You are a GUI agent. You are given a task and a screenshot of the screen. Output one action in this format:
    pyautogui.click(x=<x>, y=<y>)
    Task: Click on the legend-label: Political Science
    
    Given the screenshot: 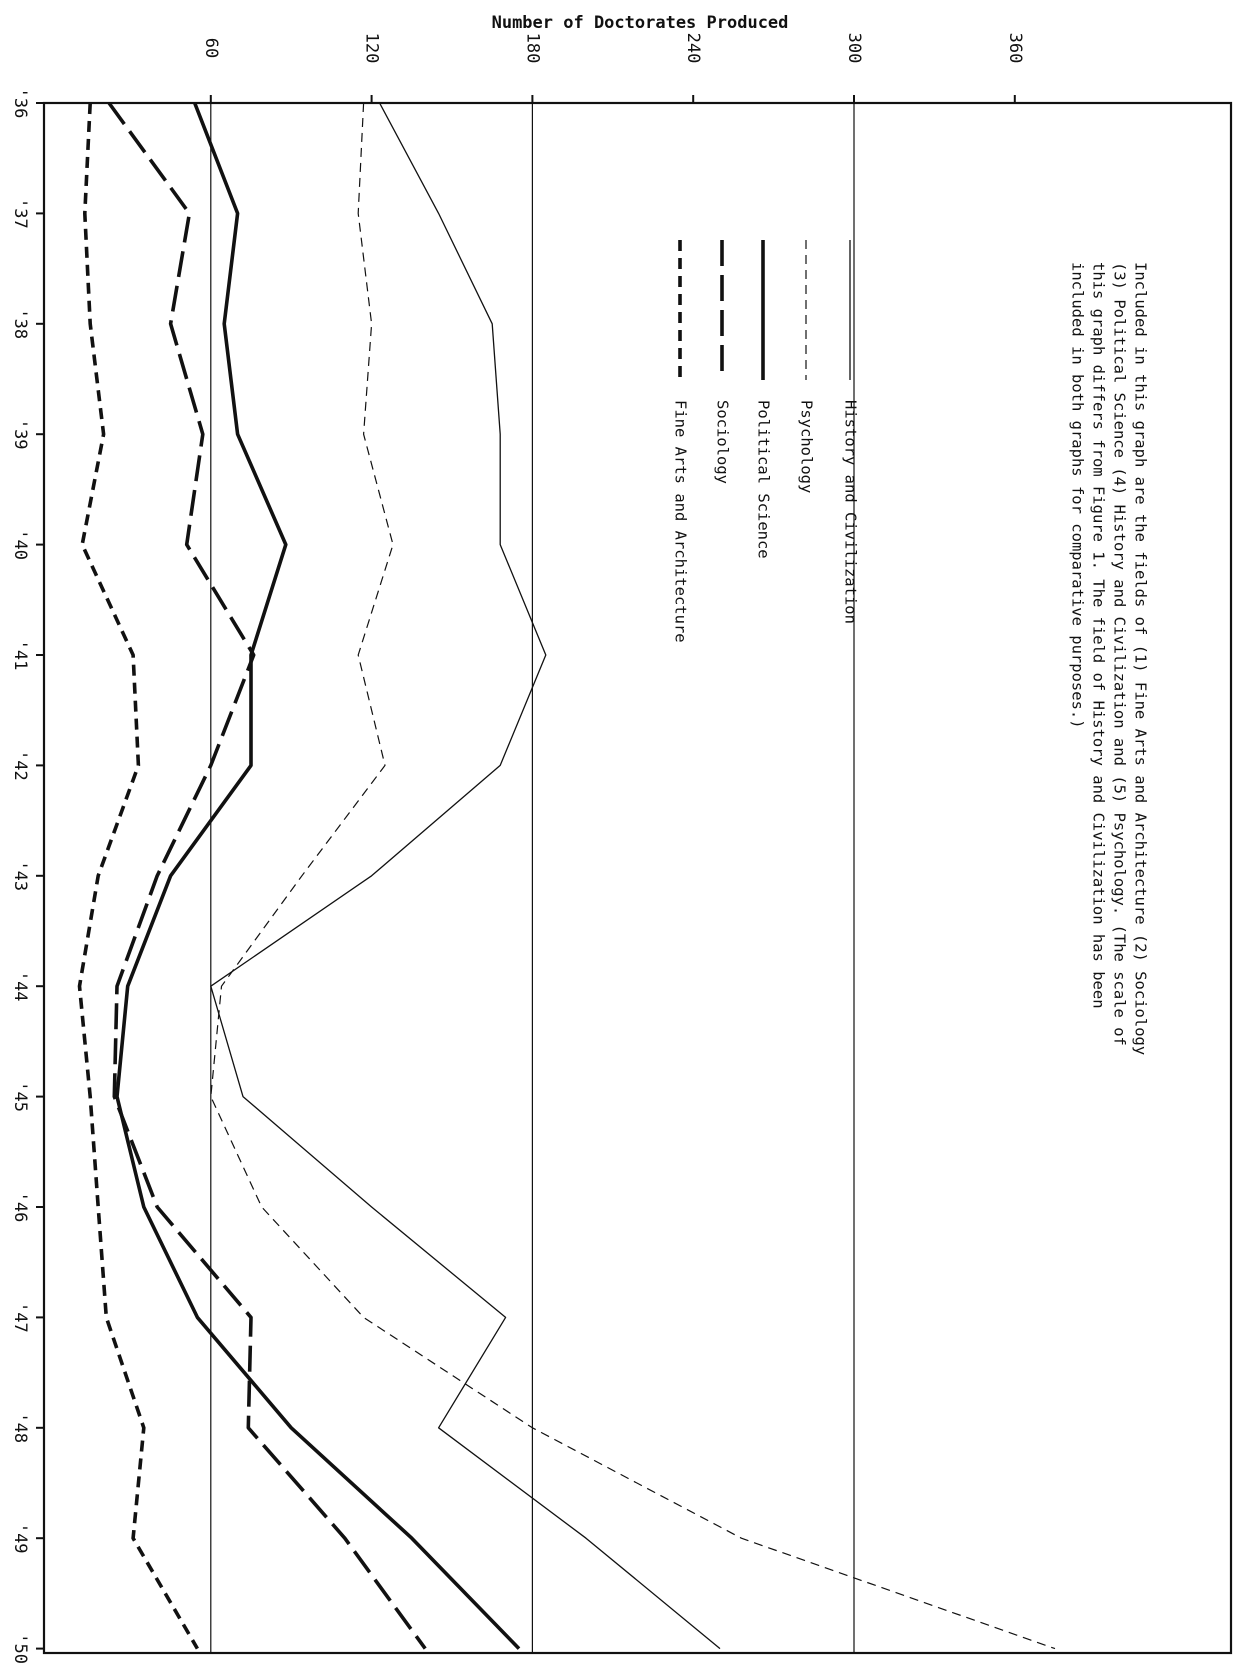 What is the action you would take?
    pyautogui.click(x=764, y=479)
    